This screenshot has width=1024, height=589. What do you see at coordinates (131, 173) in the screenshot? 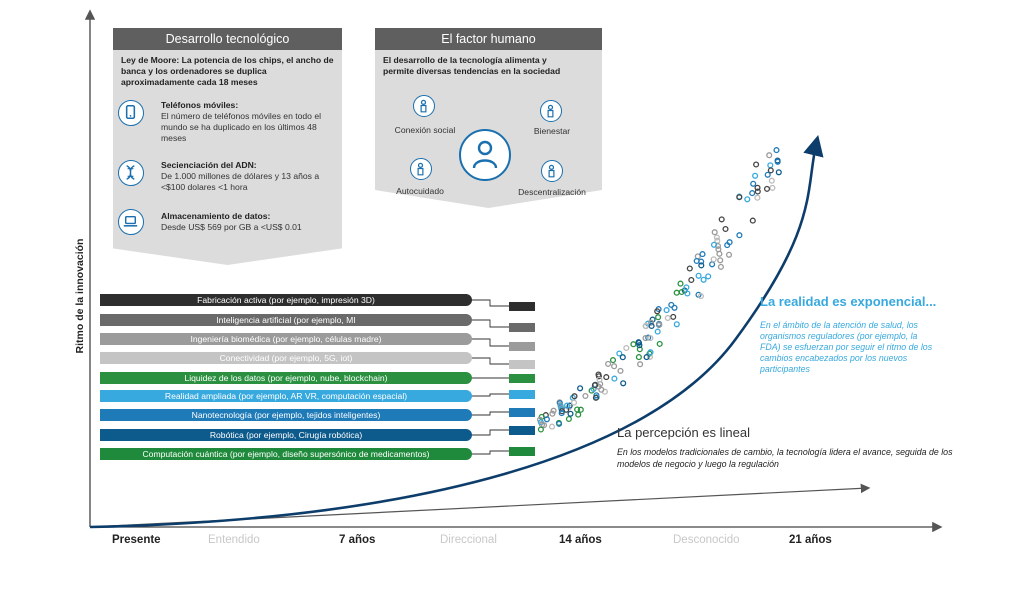
I see `dna-icon` at bounding box center [131, 173].